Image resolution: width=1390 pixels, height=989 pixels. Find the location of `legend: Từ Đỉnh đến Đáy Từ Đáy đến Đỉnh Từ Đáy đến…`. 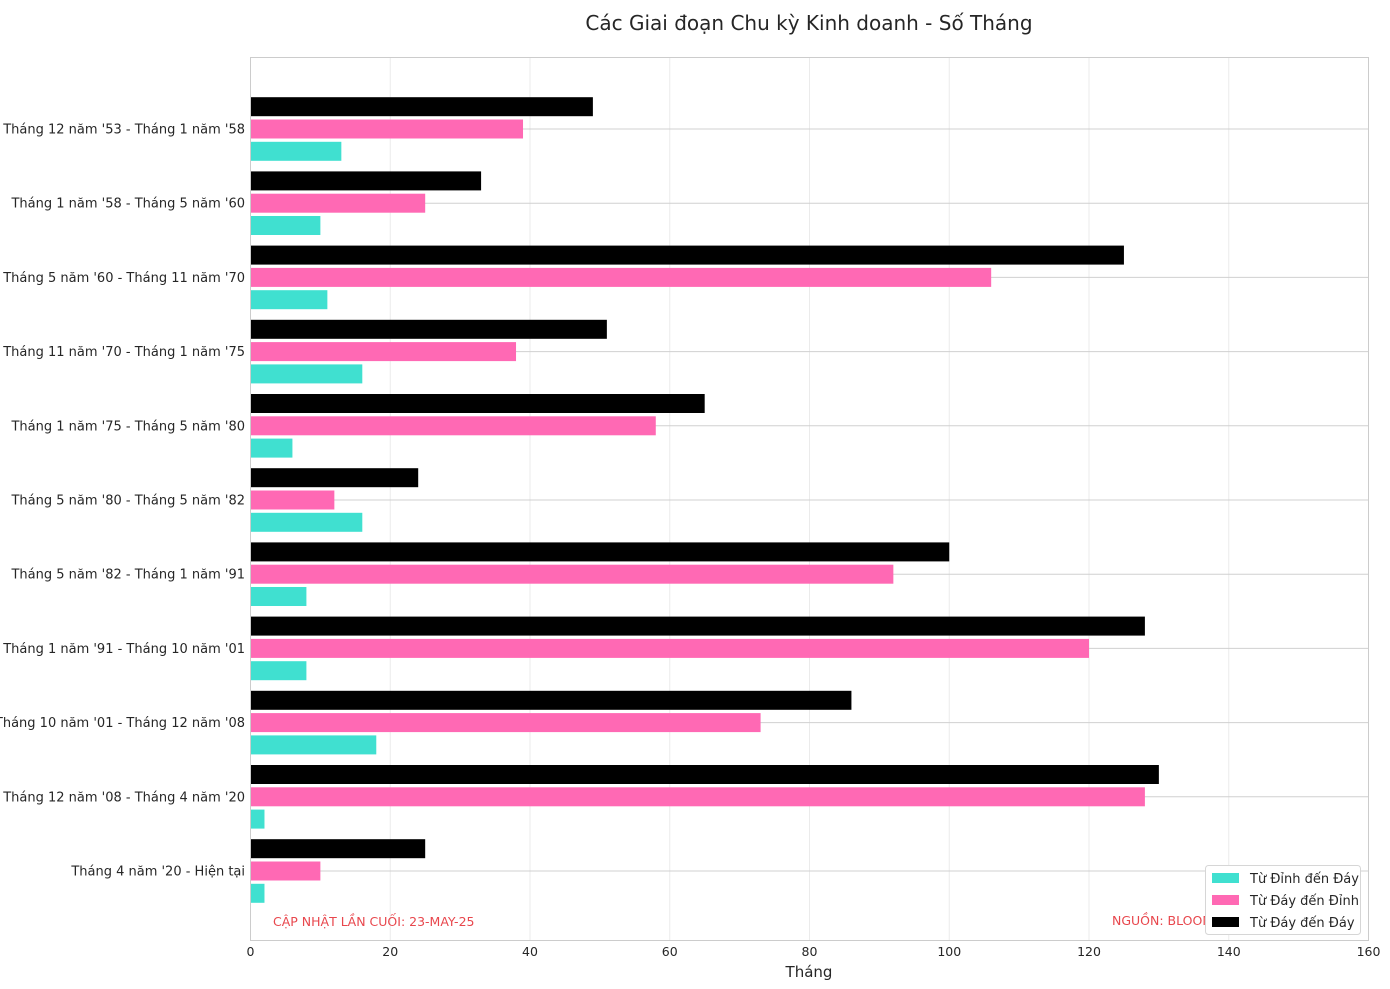

legend: Từ Đỉnh đến Đáy Từ Đáy đến Đỉnh Từ Đáy đến… is located at coordinates (1283, 900).